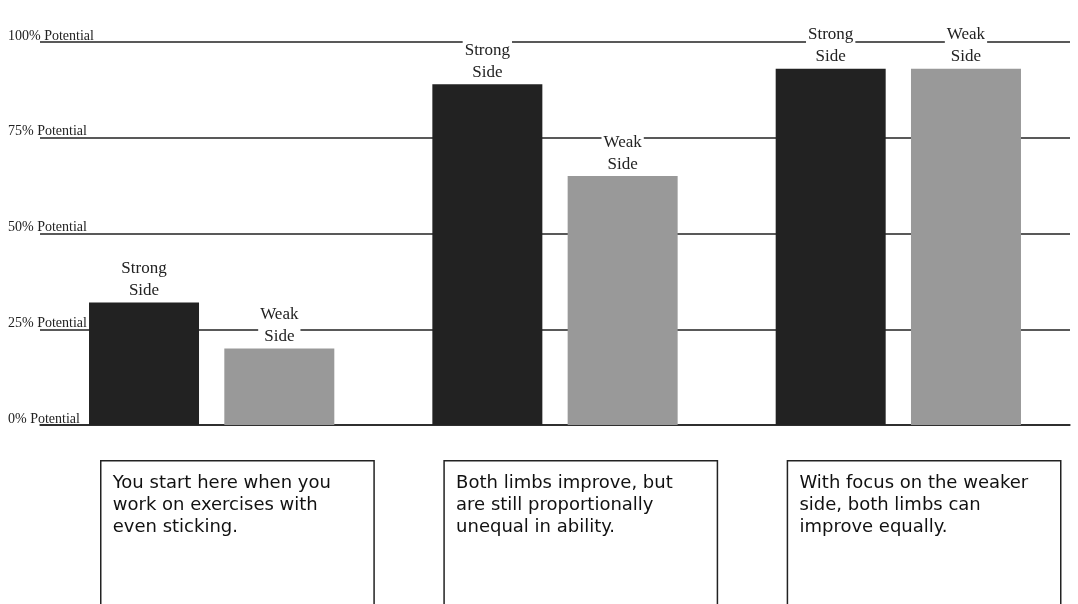 This screenshot has width=1078, height=604. Describe the element at coordinates (224, 504) in the screenshot. I see `text: You start here when you work on exercises with even sticking.` at that location.